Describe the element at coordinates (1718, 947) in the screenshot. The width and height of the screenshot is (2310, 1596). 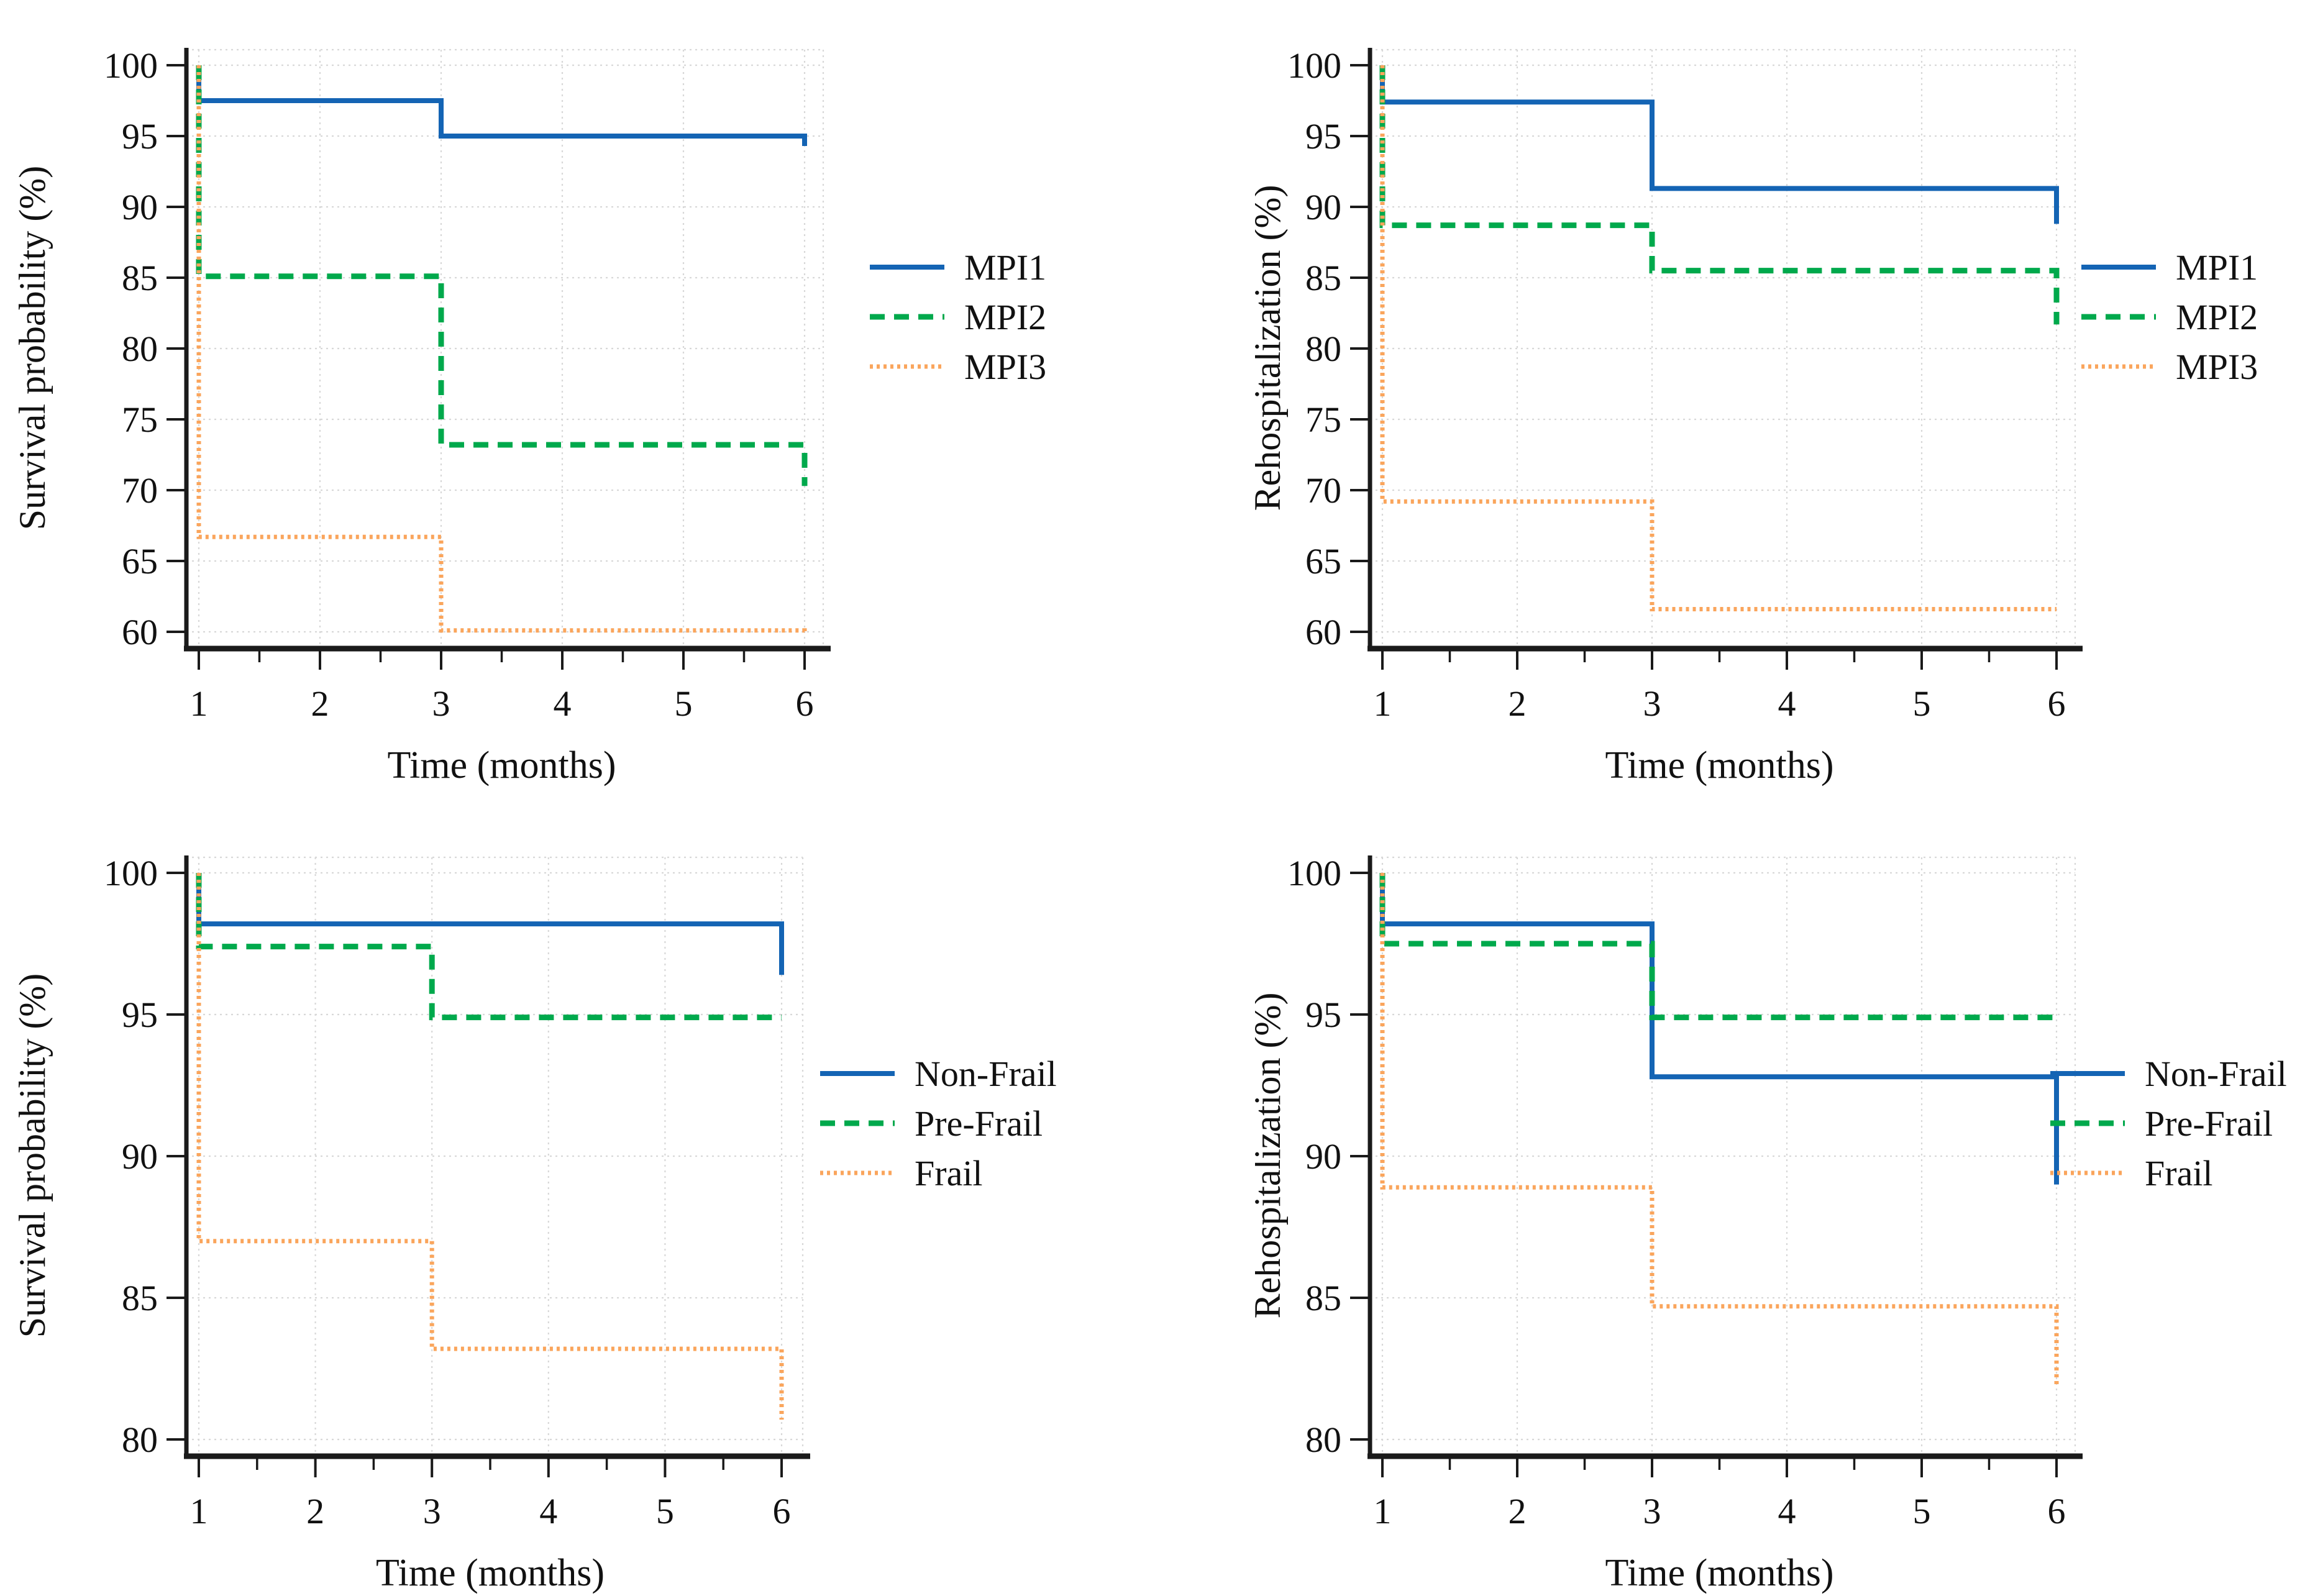
I see `series-line-Pre-Frail` at that location.